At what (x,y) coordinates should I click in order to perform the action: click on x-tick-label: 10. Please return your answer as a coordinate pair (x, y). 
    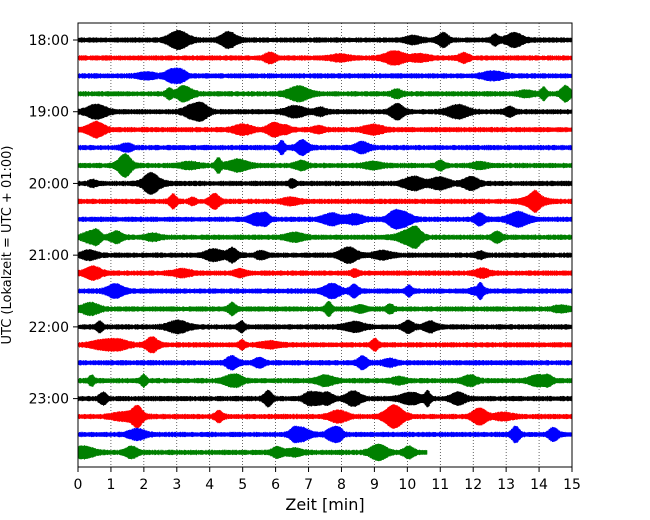
    Looking at the image, I should click on (407, 485).